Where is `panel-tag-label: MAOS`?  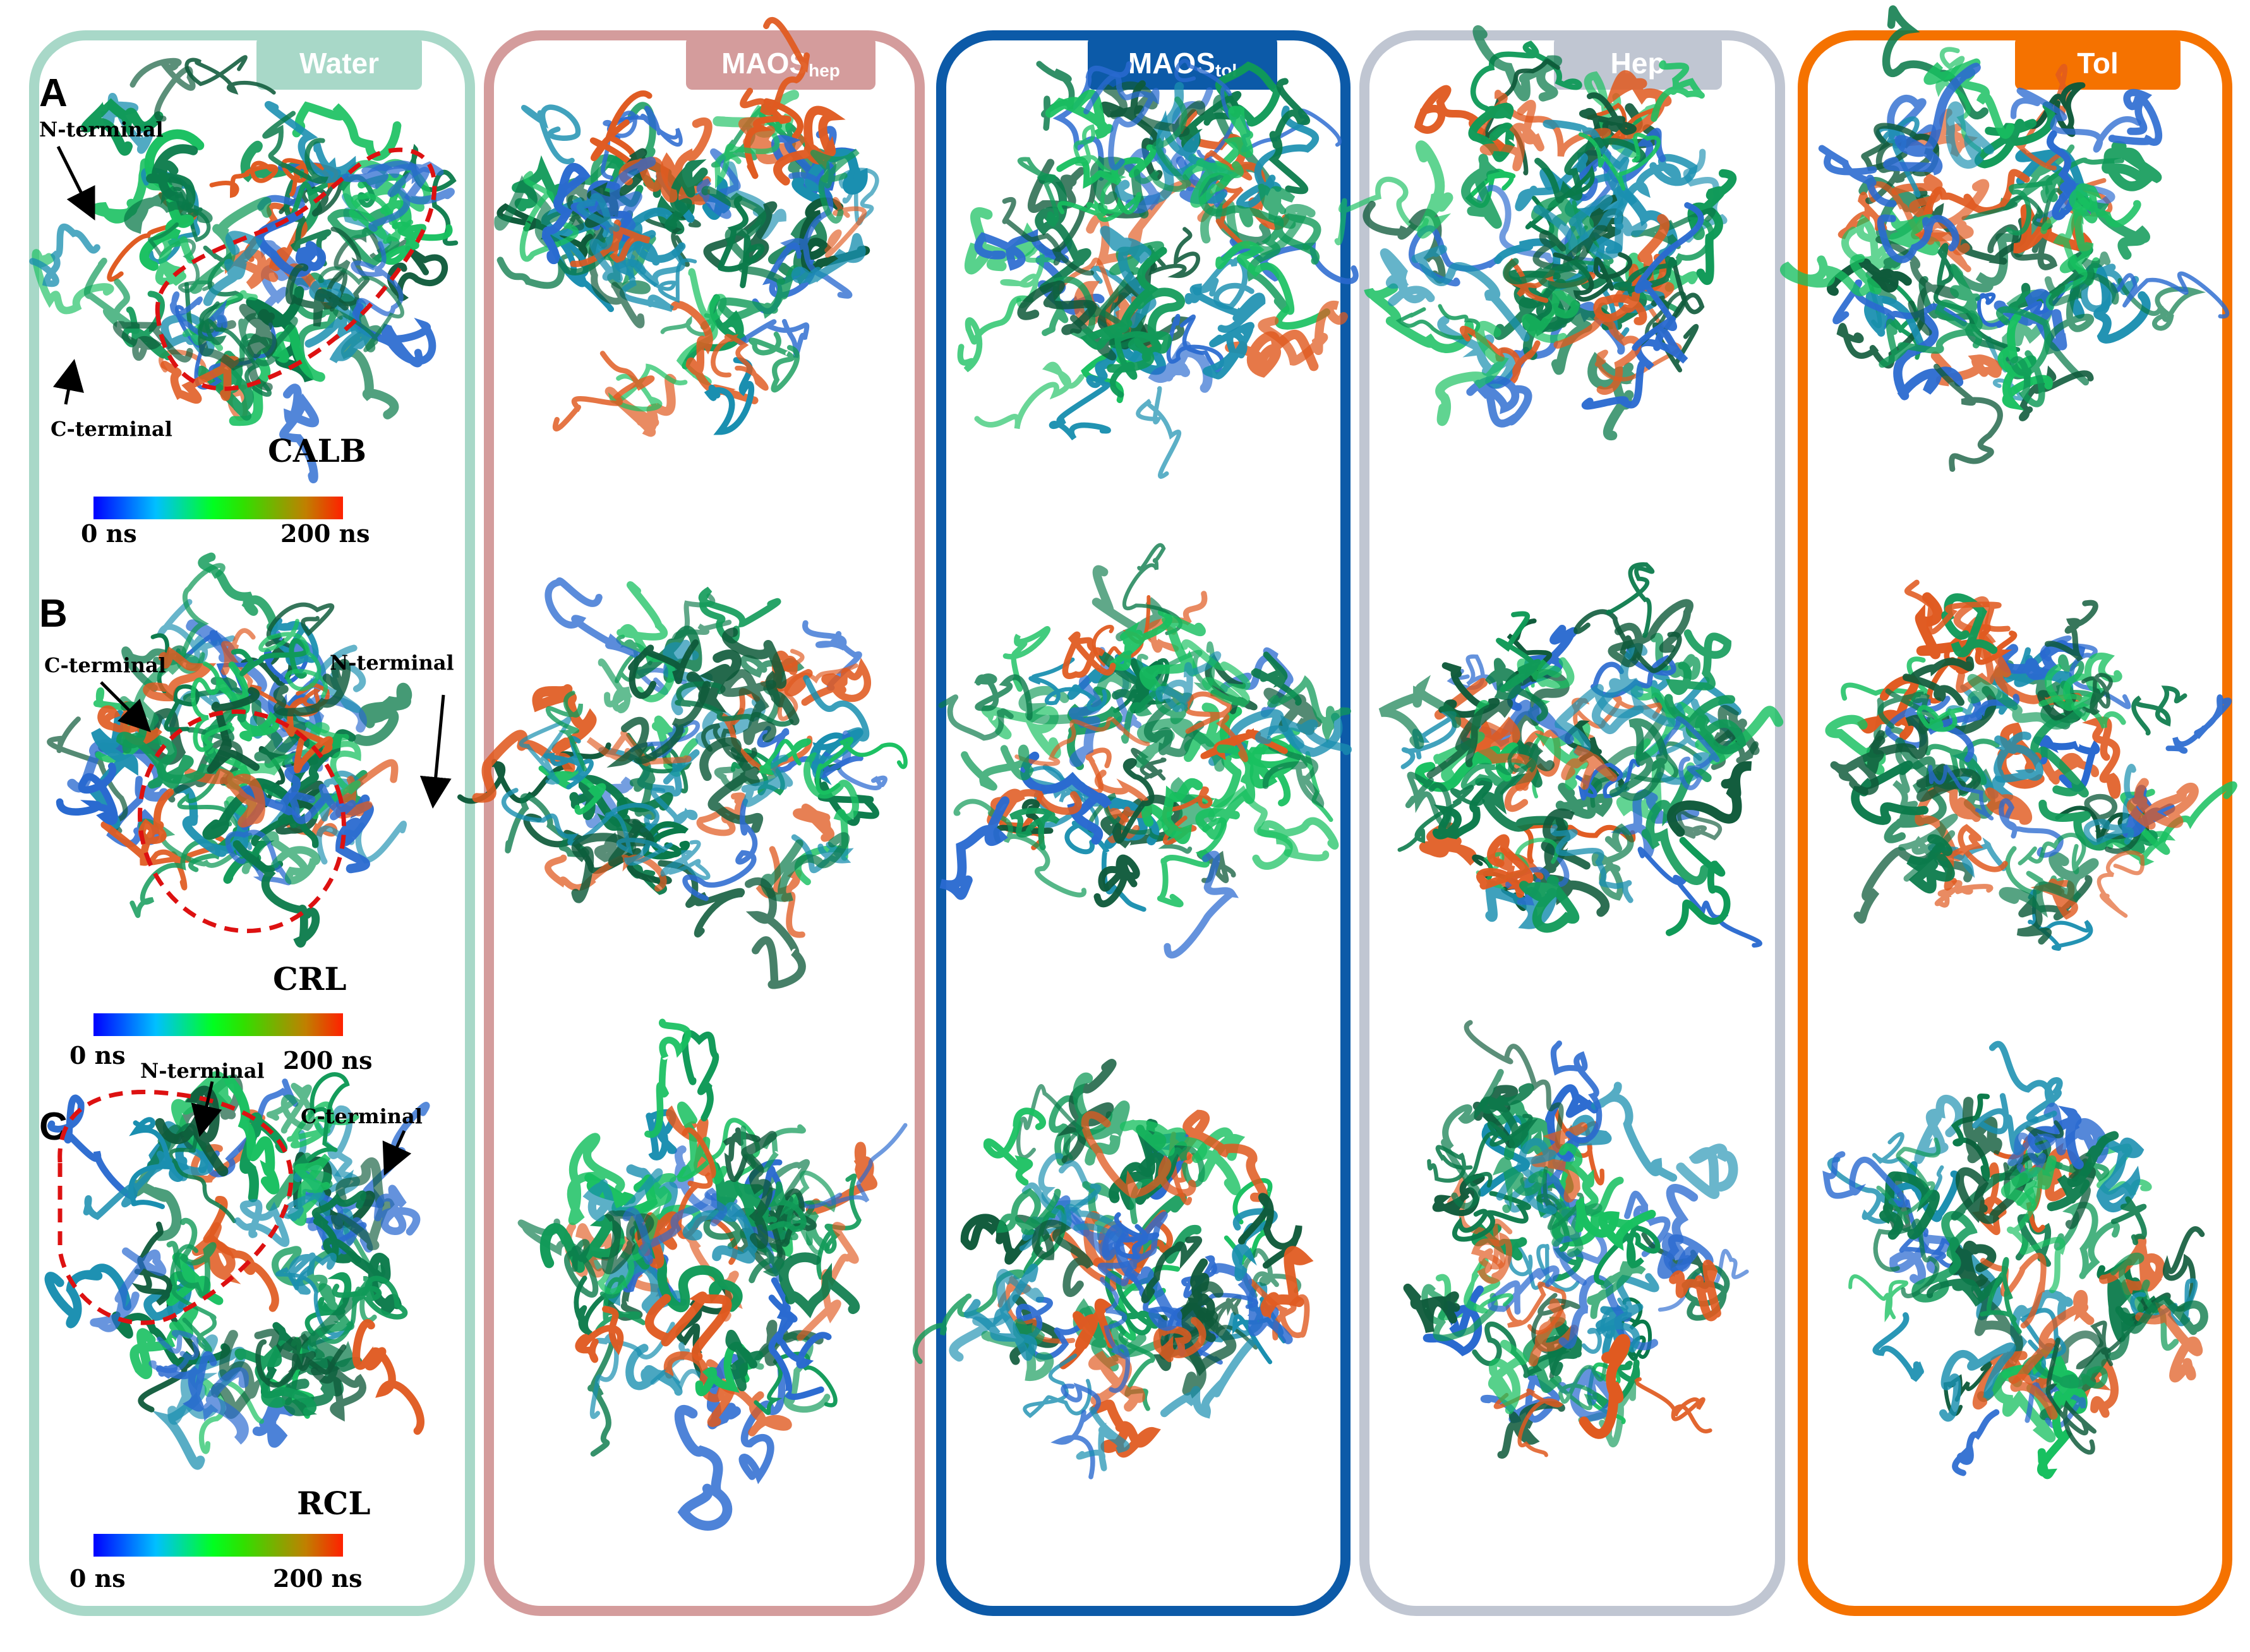 panel-tag-label: MAOS is located at coordinates (1171, 63).